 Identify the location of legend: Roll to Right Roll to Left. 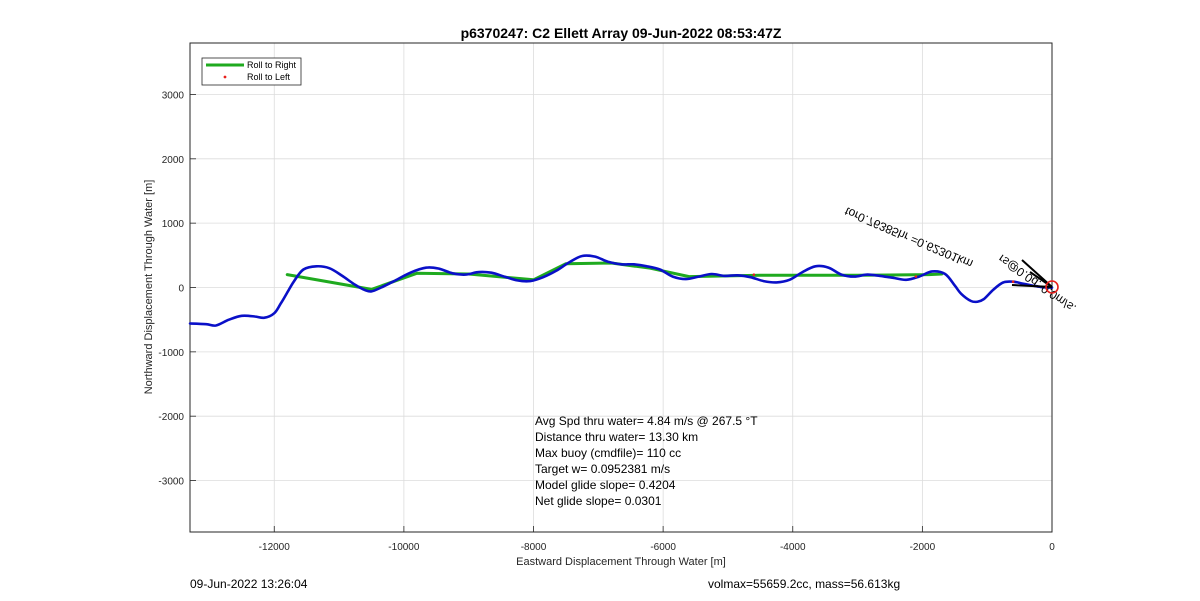
(251, 71).